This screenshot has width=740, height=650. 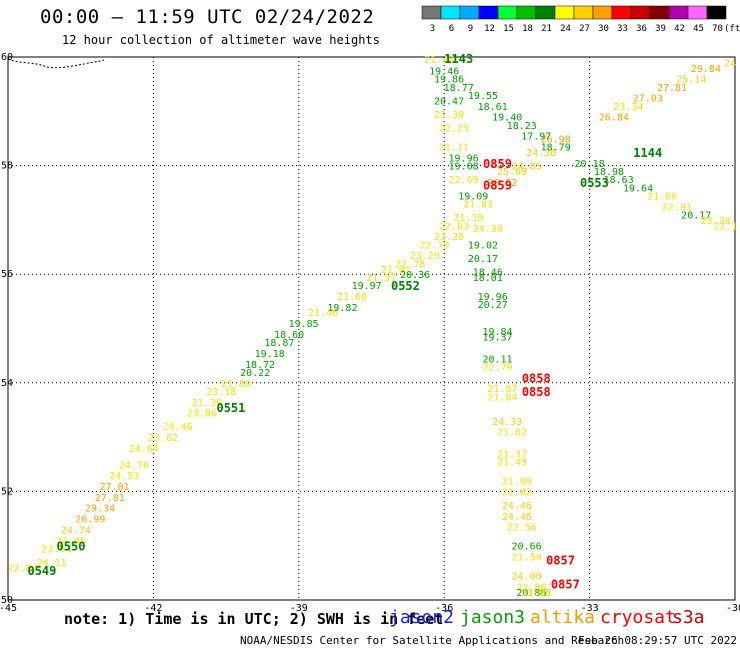 I want to click on wave-height-point: 26.98, so click(x=556, y=139).